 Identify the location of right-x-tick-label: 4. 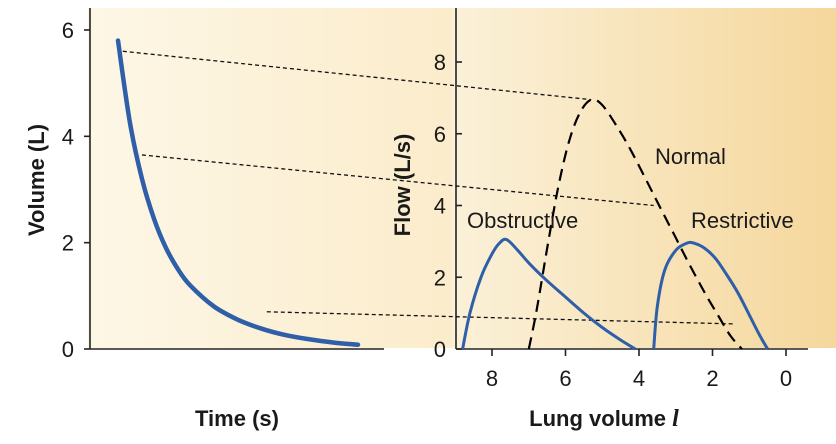
(639, 378).